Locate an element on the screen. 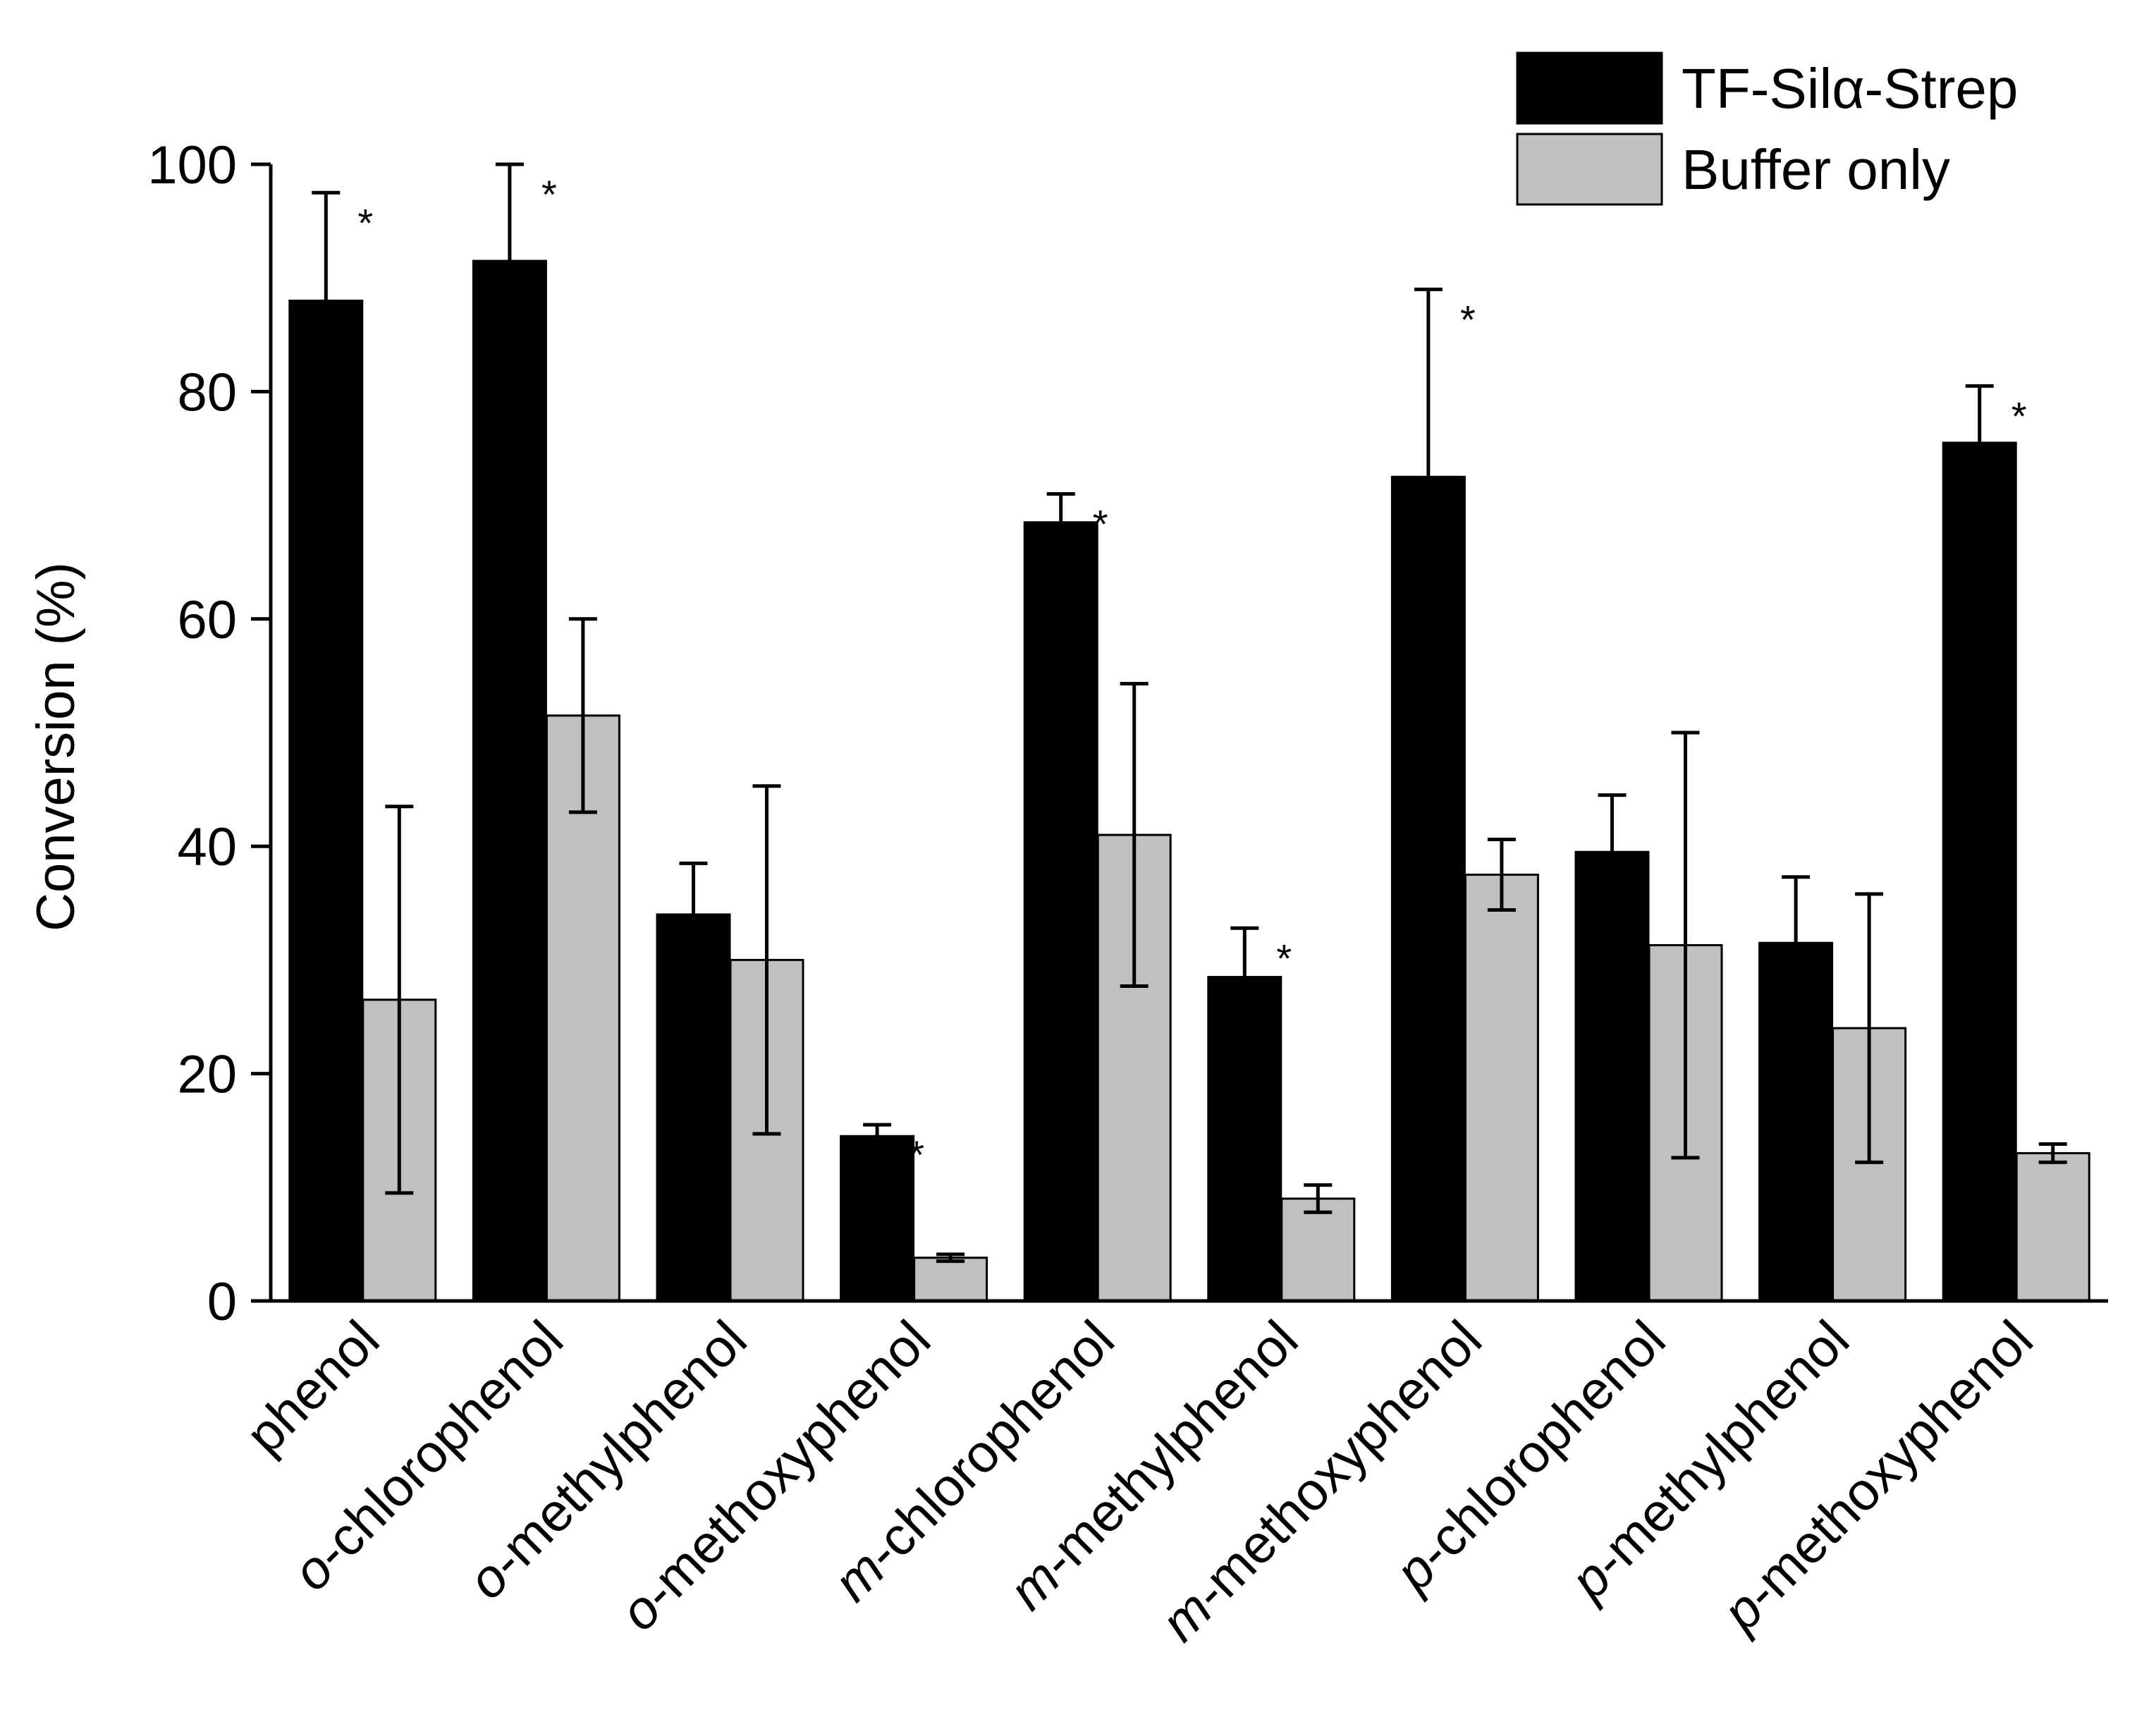 Image resolution: width=2137 pixels, height=1736 pixels. y-tick-label-80: 80 is located at coordinates (207, 392).